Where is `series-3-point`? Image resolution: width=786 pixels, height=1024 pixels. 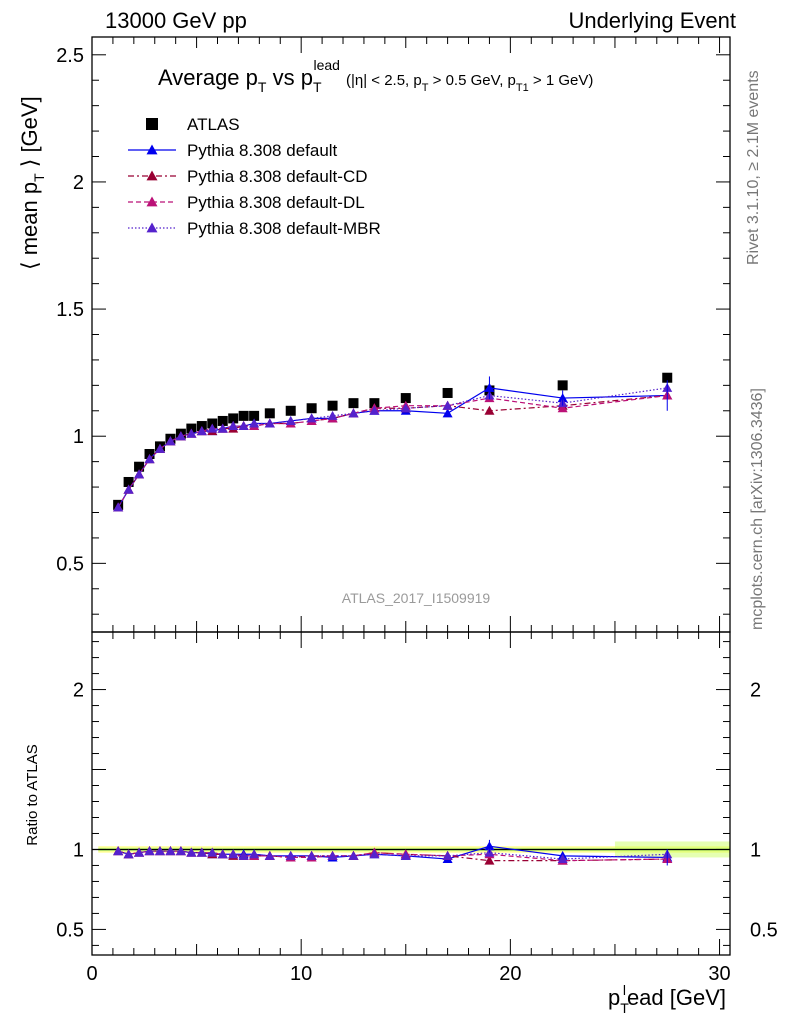
series-3-point is located at coordinates (562, 408).